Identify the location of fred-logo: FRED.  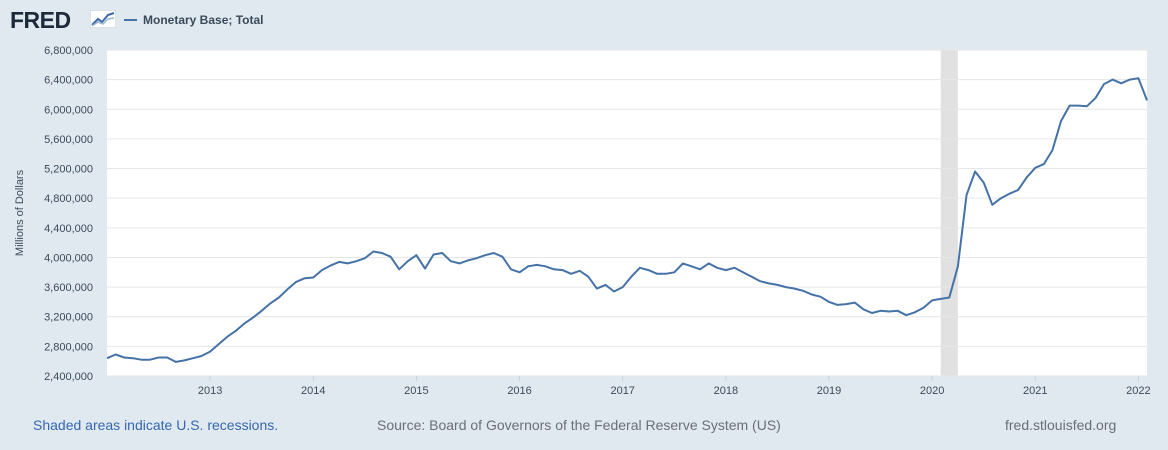
(40, 20).